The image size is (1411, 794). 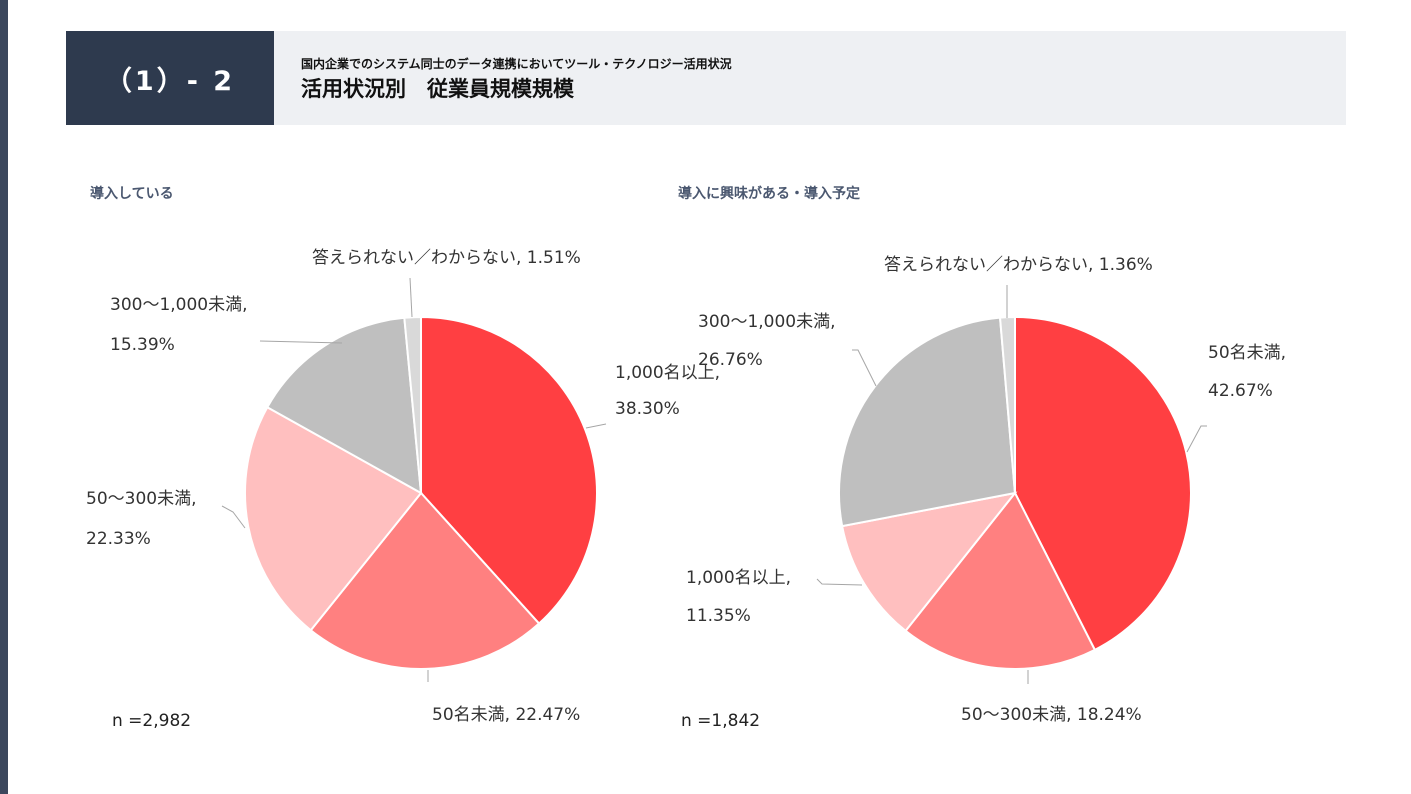 I want to click on section-number: （1）- 2, so click(x=170, y=78).